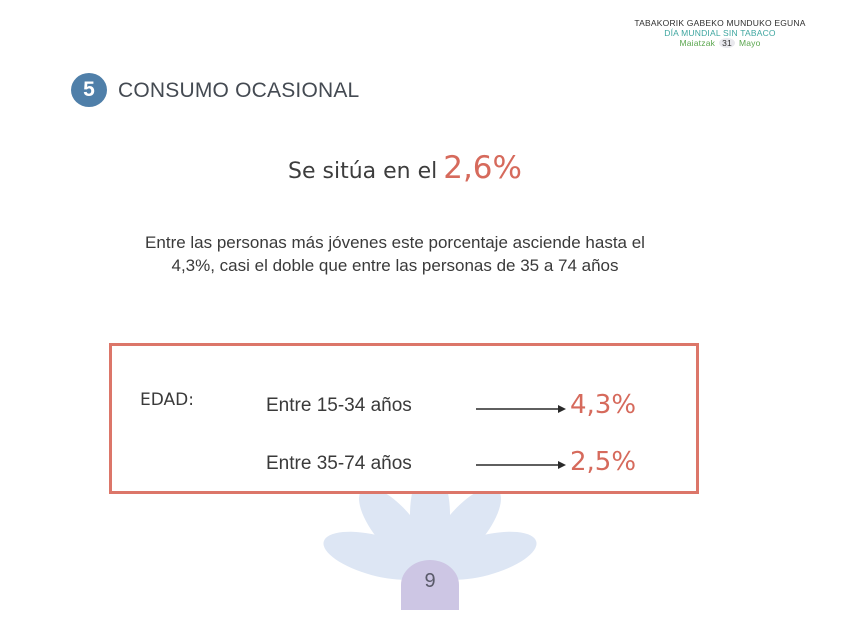  I want to click on flower-icon, so click(430, 535).